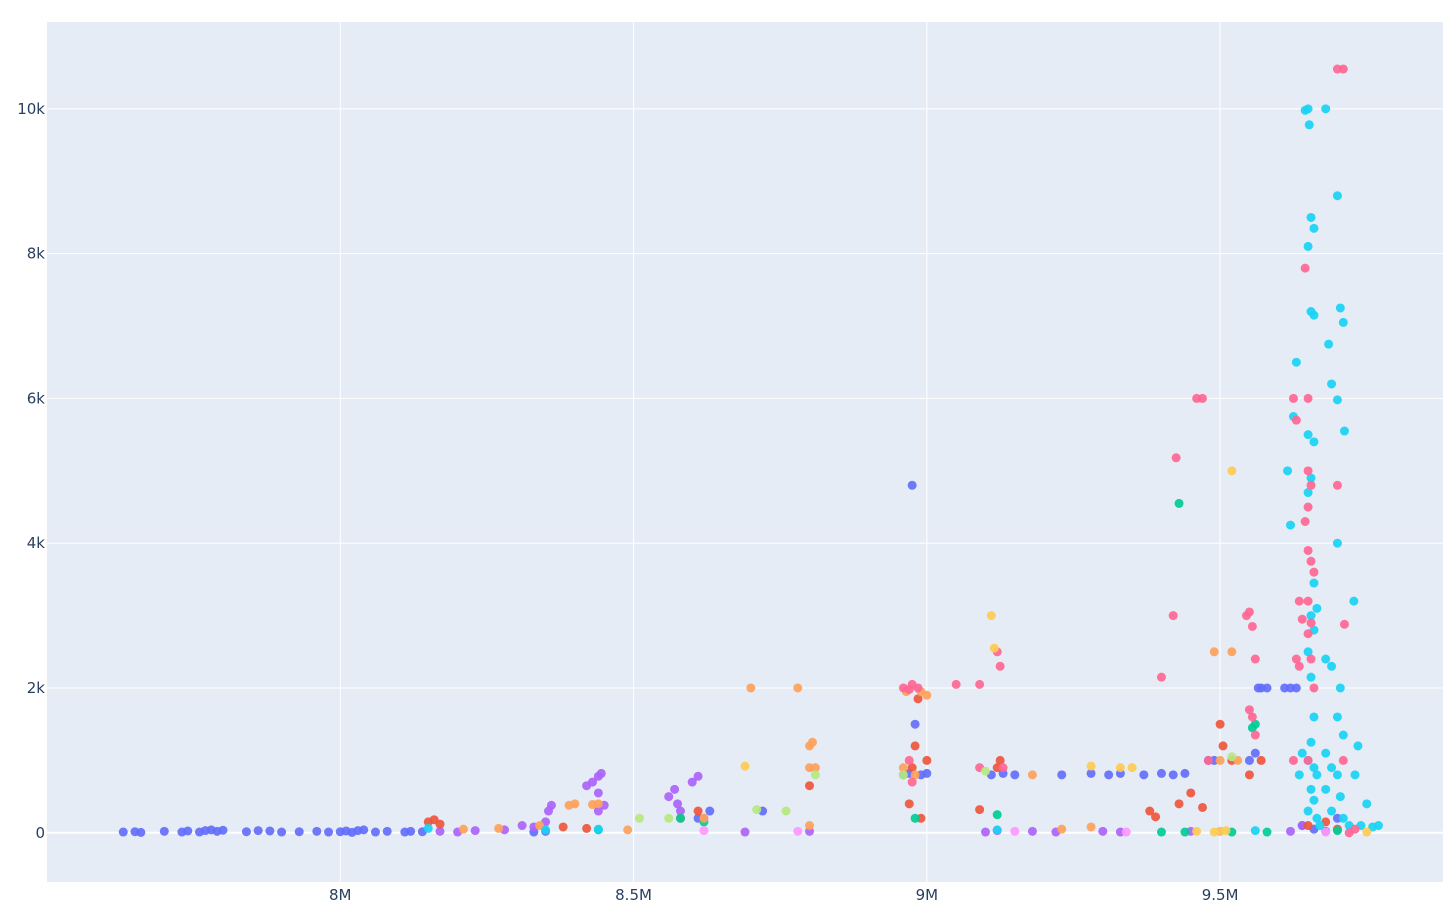  What do you see at coordinates (633, 895) in the screenshot?
I see `x-tick-label: 8.5M` at bounding box center [633, 895].